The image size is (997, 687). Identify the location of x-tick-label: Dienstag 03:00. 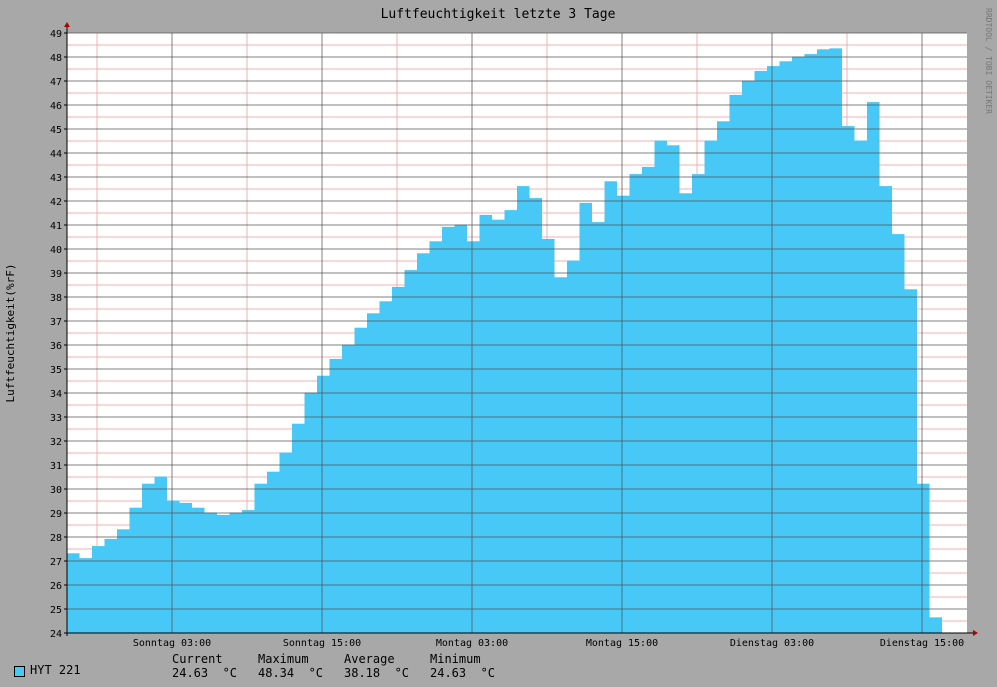
(772, 643).